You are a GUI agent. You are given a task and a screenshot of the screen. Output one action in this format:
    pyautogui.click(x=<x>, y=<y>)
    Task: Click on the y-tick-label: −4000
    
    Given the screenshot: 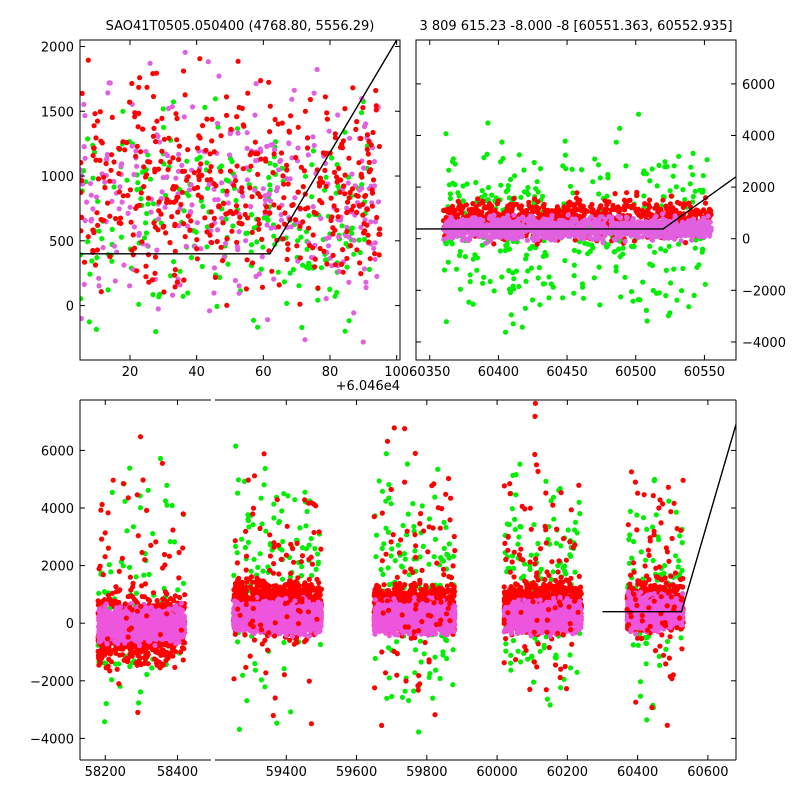 What is the action you would take?
    pyautogui.click(x=764, y=343)
    